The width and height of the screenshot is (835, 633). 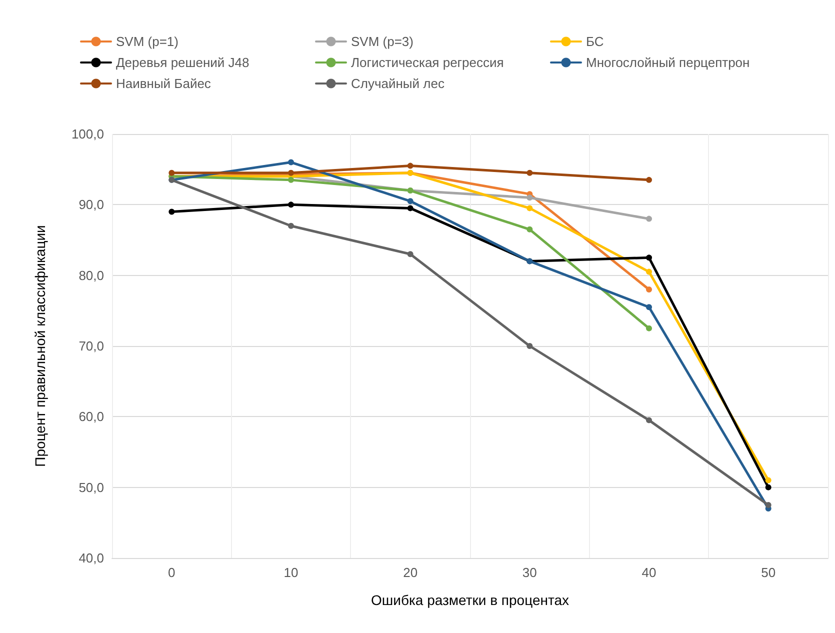 What do you see at coordinates (172, 572) in the screenshot?
I see `x-tick-label: 0` at bounding box center [172, 572].